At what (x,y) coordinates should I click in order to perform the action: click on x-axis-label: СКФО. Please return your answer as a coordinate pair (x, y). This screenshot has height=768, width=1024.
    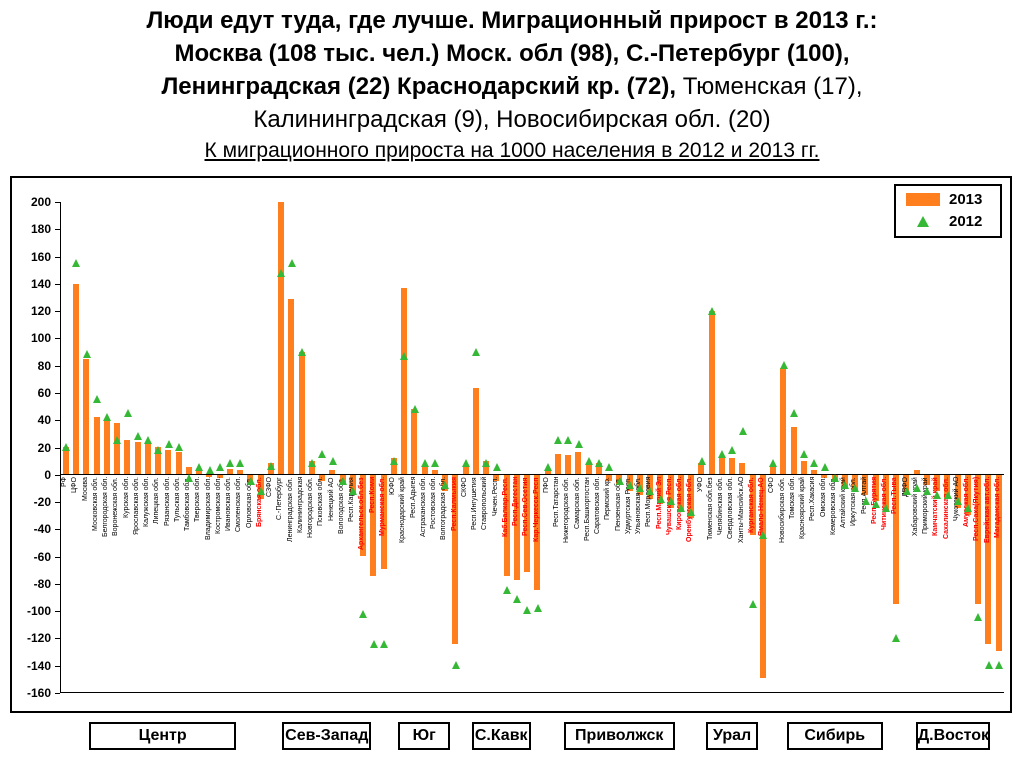
    Looking at the image, I should click on (464, 487).